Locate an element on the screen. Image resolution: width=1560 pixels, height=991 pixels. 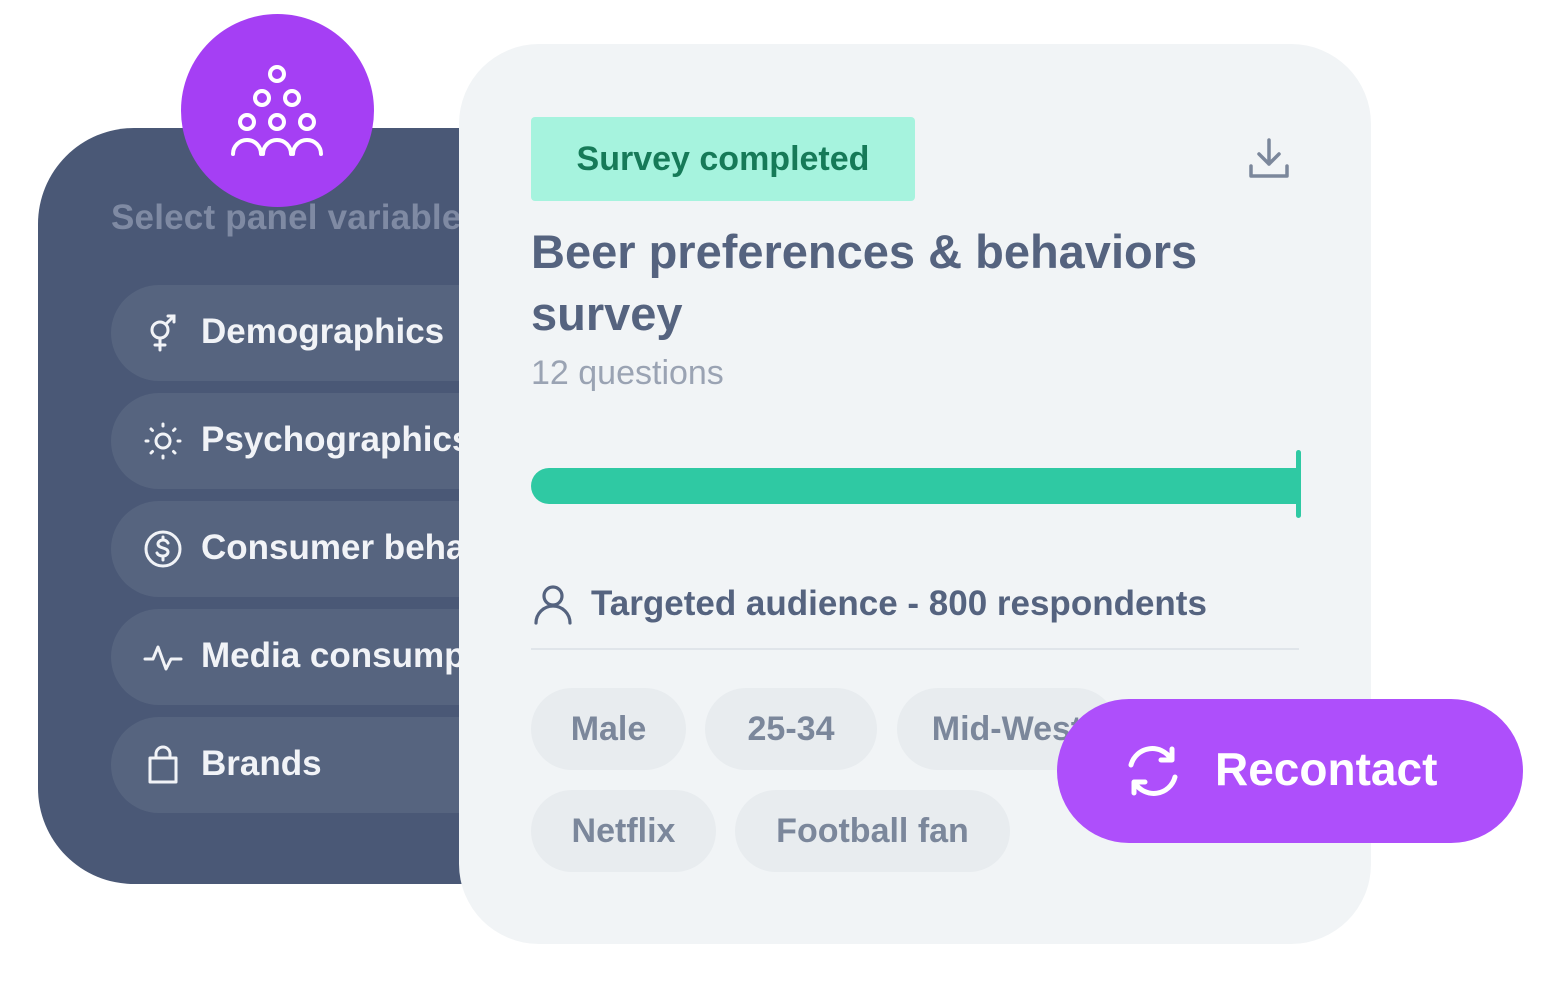
tag-chip-netflix: Netflix is located at coordinates (623, 831).